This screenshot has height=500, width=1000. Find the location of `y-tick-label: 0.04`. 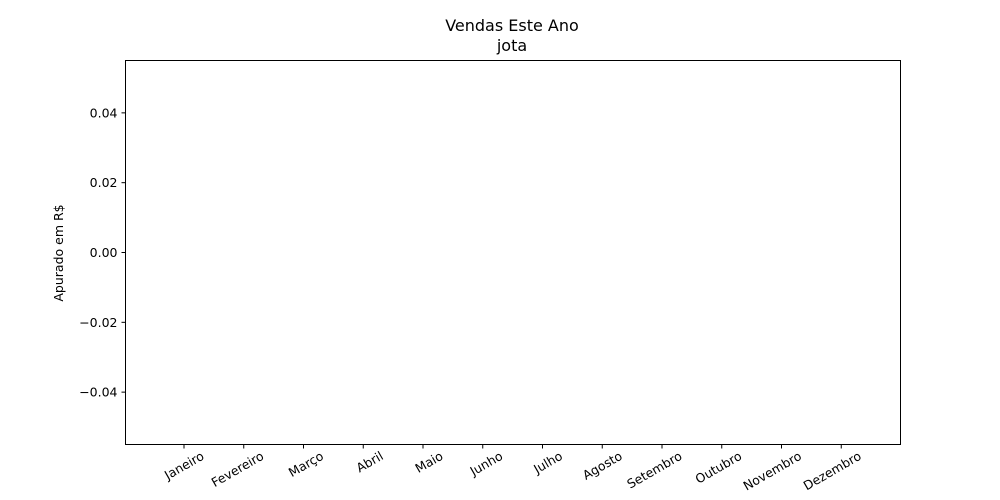

y-tick-label: 0.04 is located at coordinates (104, 112).